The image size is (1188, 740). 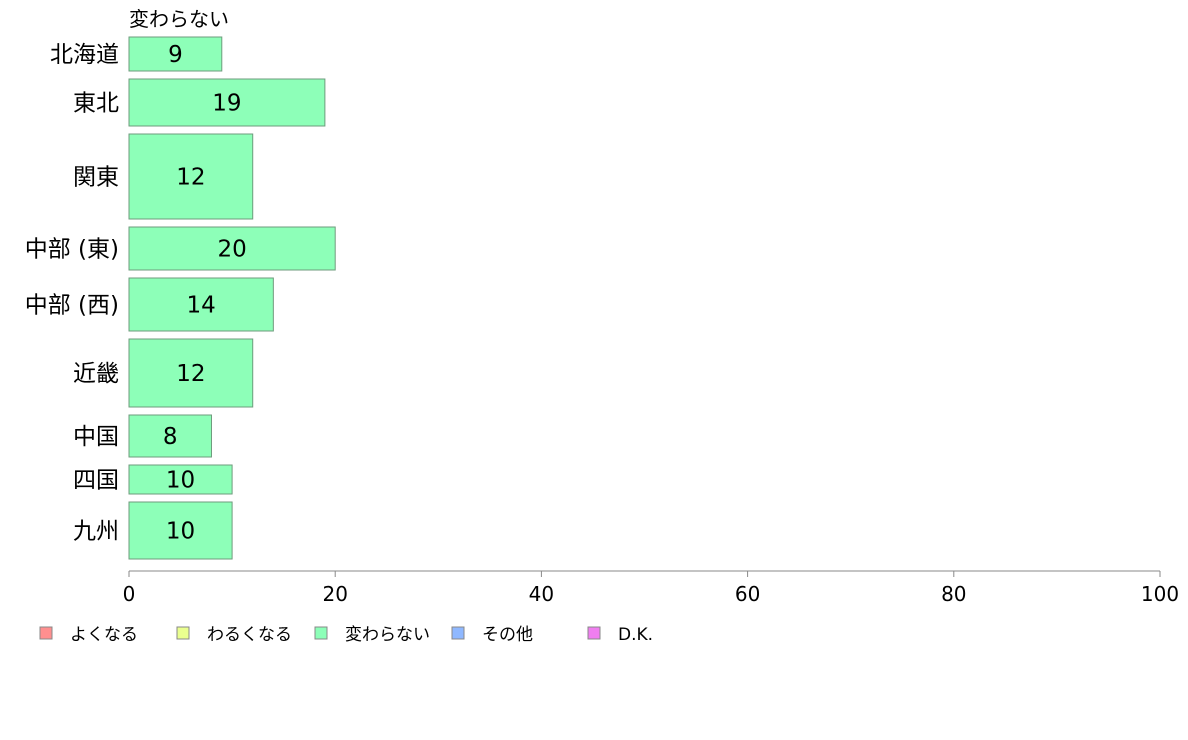 I want to click on bar-group: 東北 19, so click(x=199, y=102).